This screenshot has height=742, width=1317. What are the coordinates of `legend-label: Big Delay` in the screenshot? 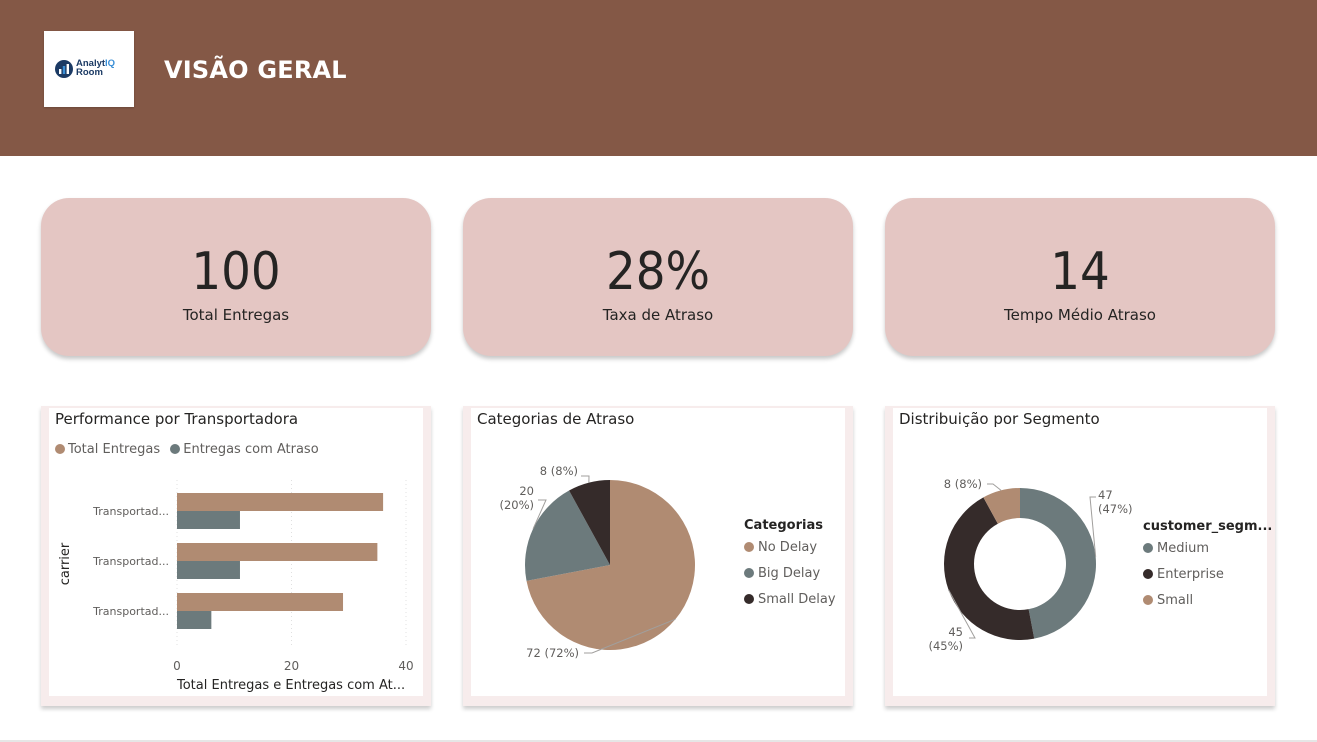 It's located at (789, 573).